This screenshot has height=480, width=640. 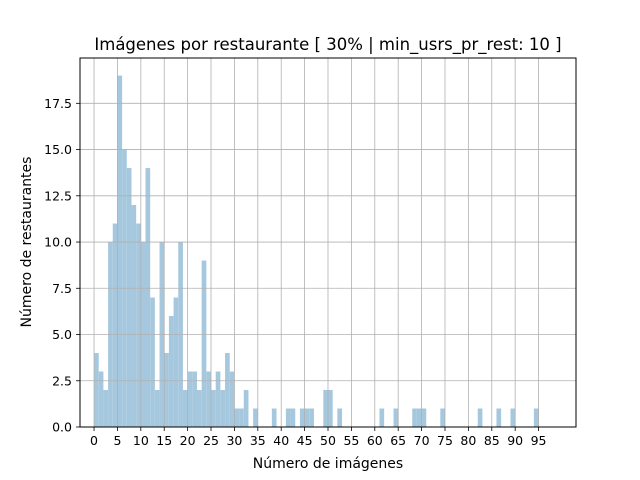 I want to click on y-tick-label: 2.5, so click(x=62, y=380).